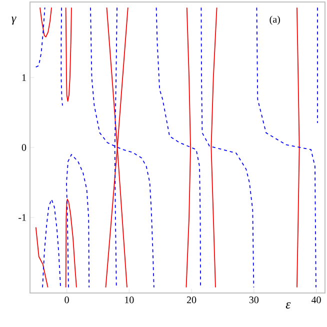 Image resolution: width=327 pixels, height=327 pixels. What do you see at coordinates (288, 305) in the screenshot?
I see `x-axis-title: ε` at bounding box center [288, 305].